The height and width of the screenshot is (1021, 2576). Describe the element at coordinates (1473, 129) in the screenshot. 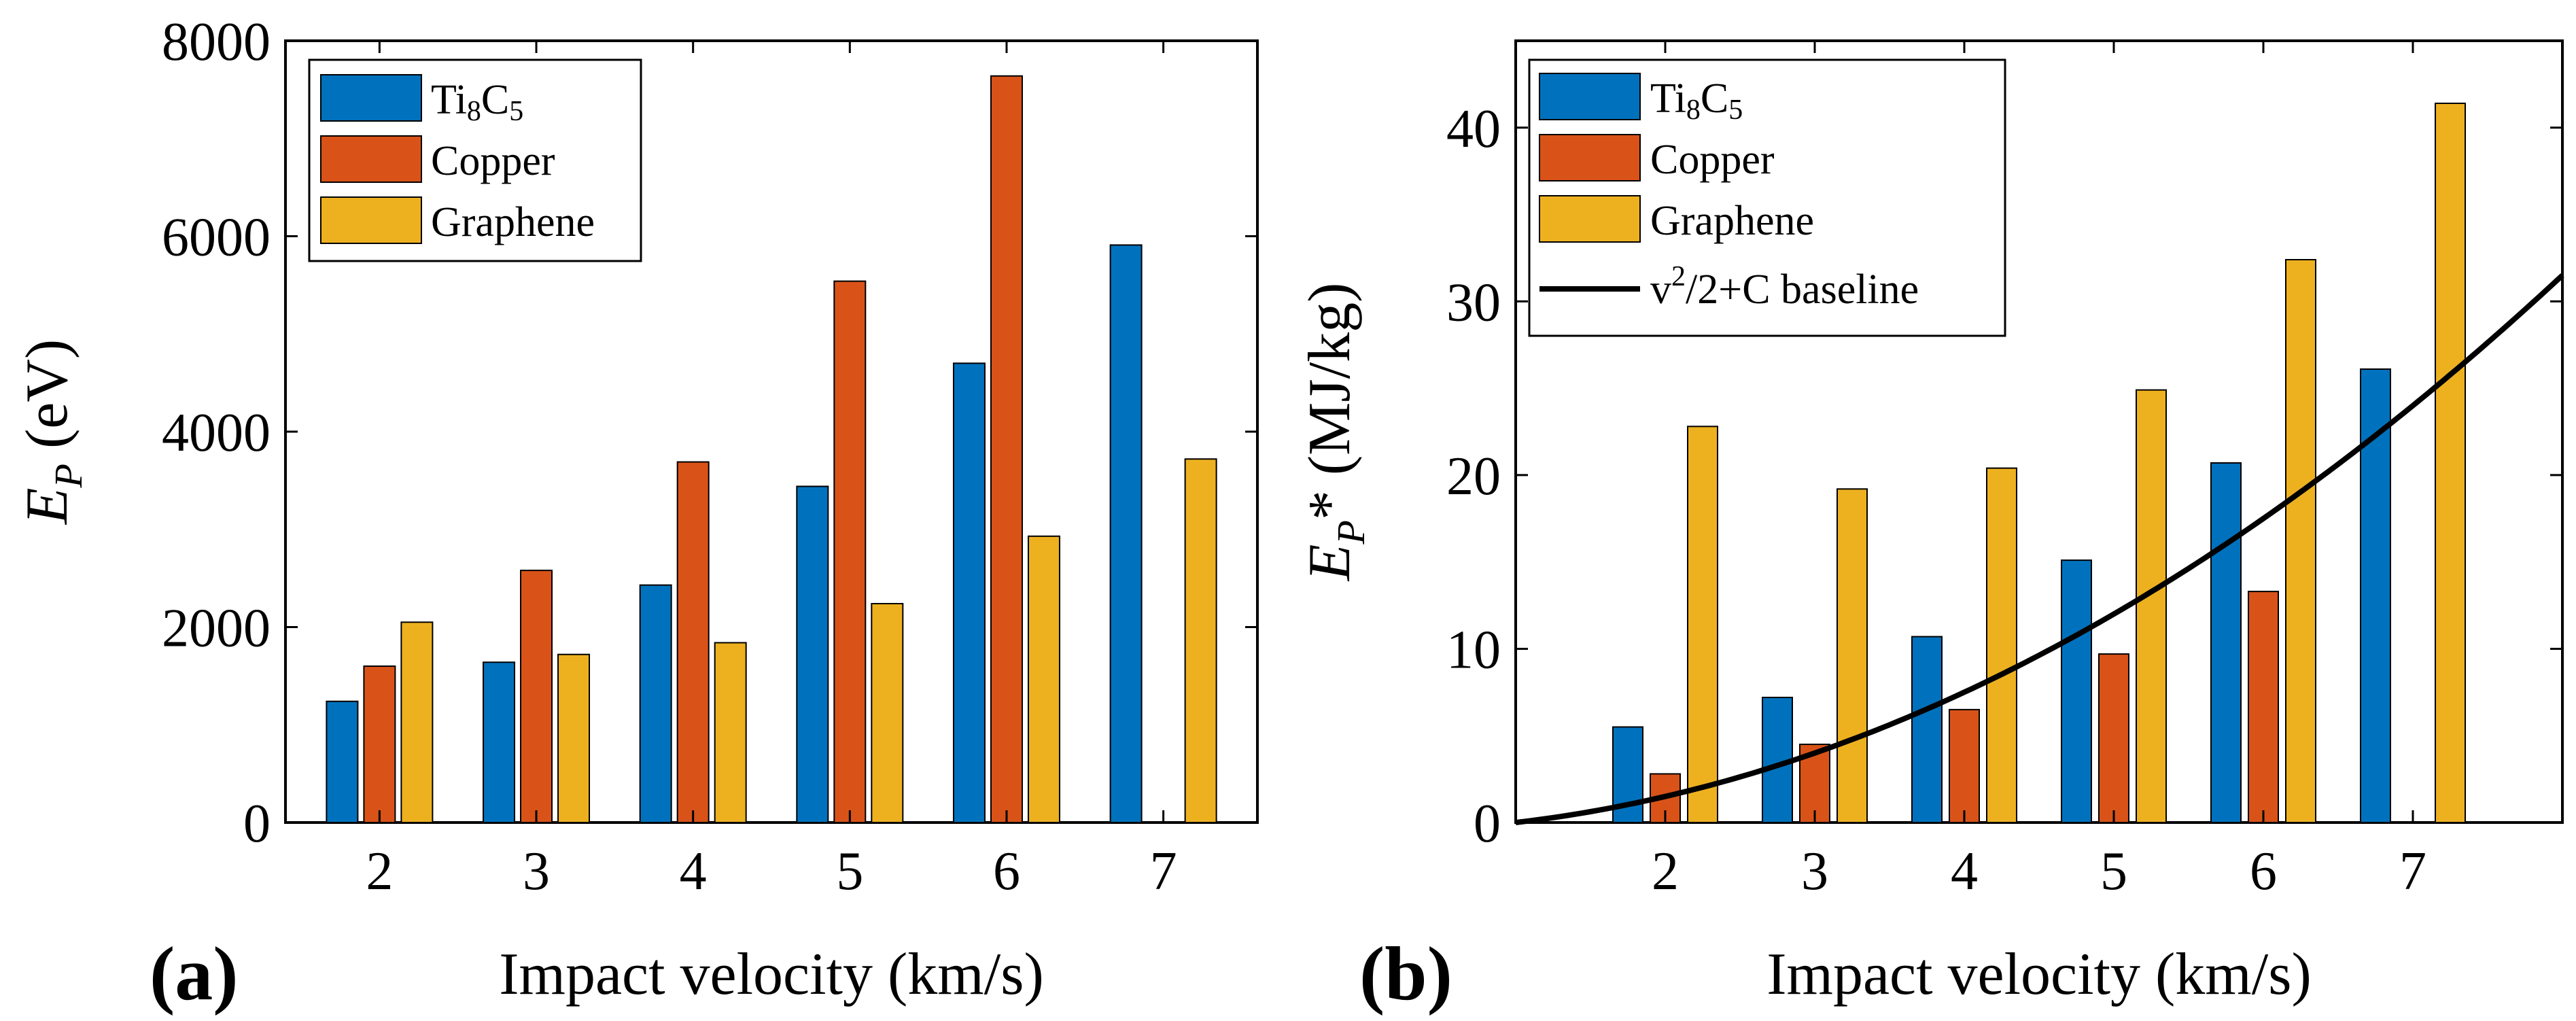

I see `y-tick-label: 40` at that location.